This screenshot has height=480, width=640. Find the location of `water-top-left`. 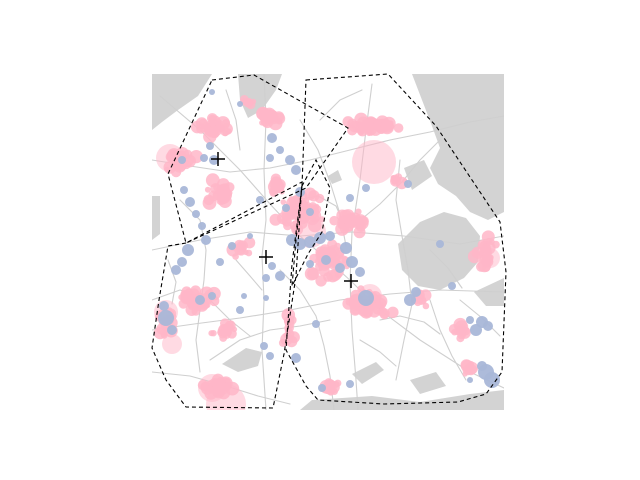

water-top-left is located at coordinates (182, 102).